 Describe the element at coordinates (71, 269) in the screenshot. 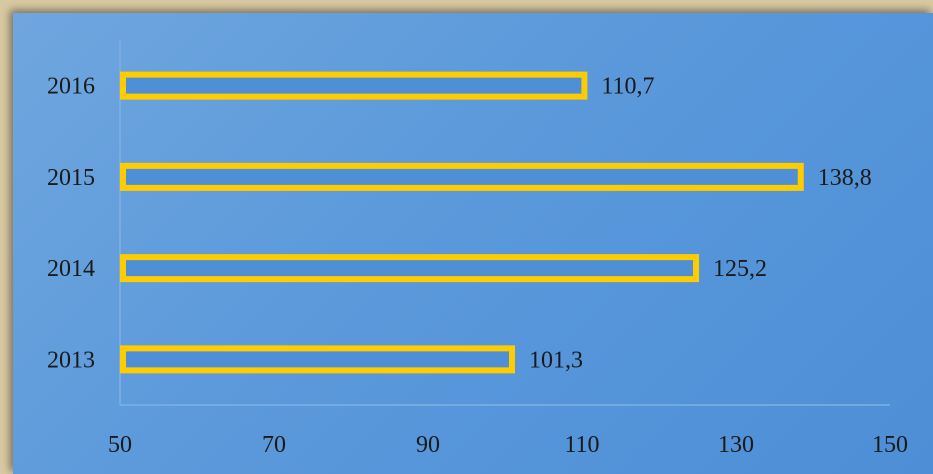

I see `category-label-2014: 2014` at that location.